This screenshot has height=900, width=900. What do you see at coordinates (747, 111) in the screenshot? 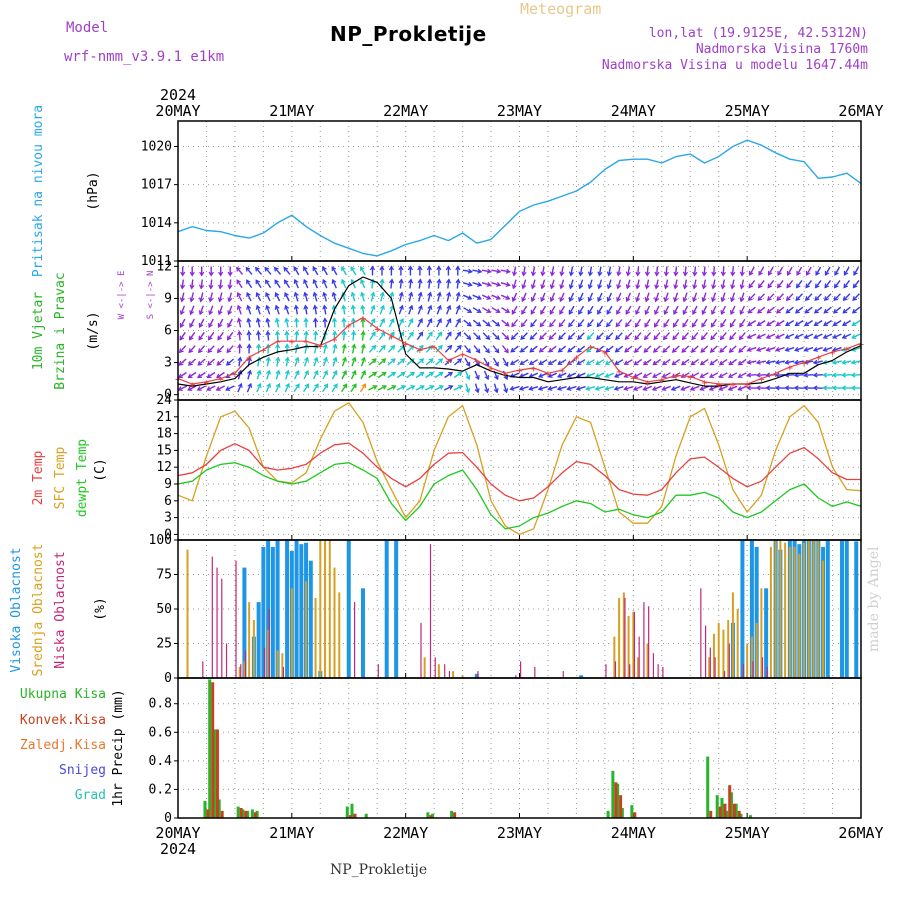
I see `top-date-label: 25MAY` at bounding box center [747, 111].